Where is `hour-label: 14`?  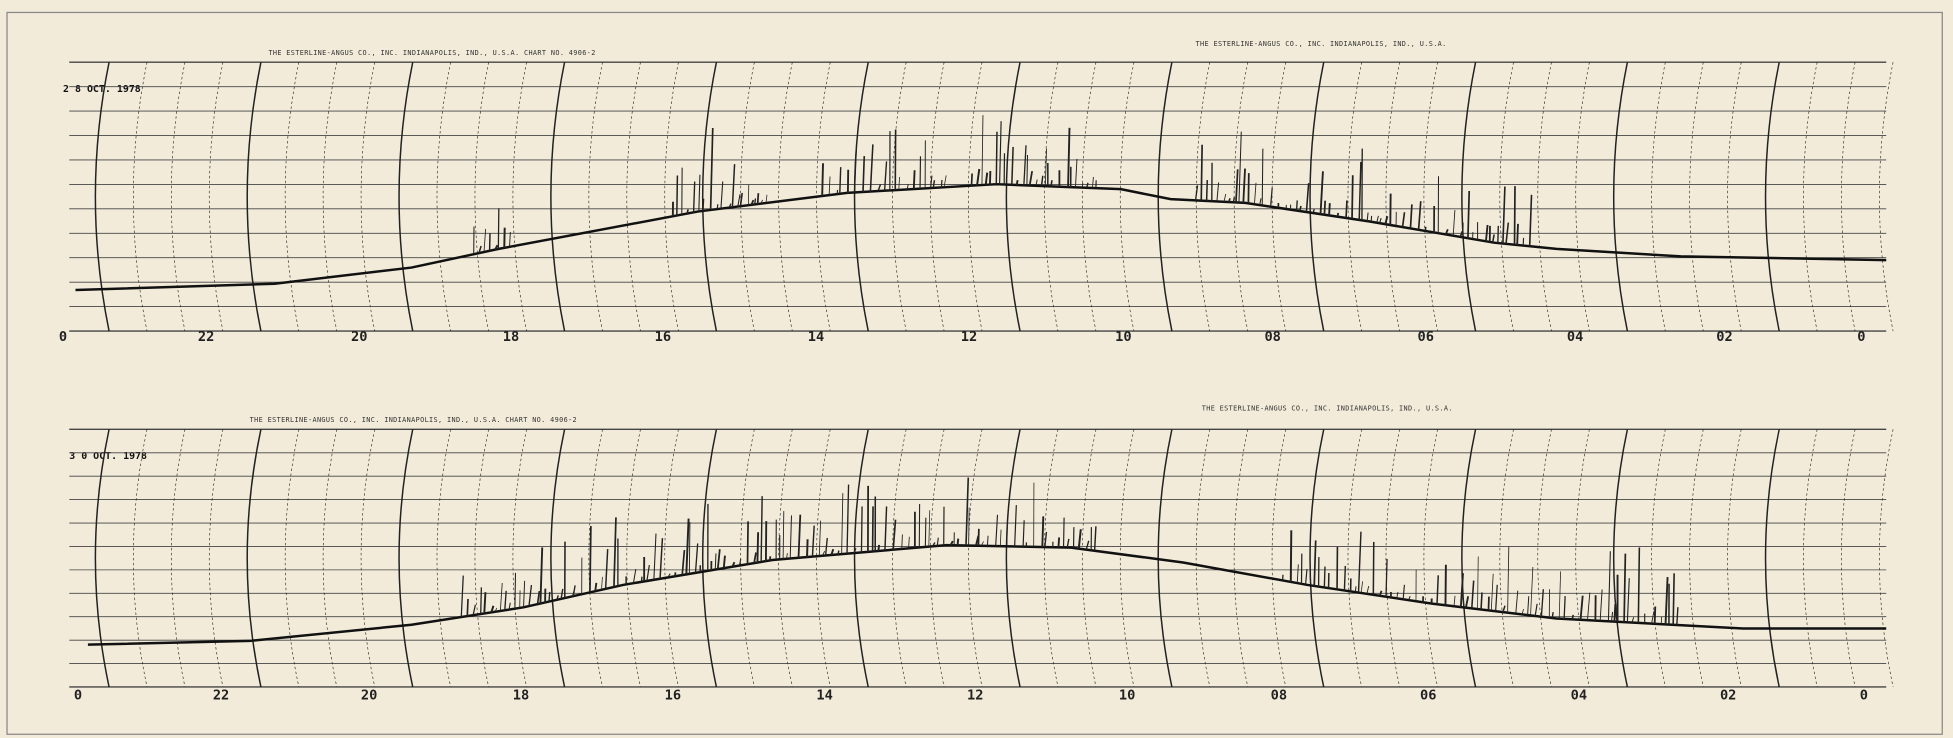 hour-label: 14 is located at coordinates (824, 695).